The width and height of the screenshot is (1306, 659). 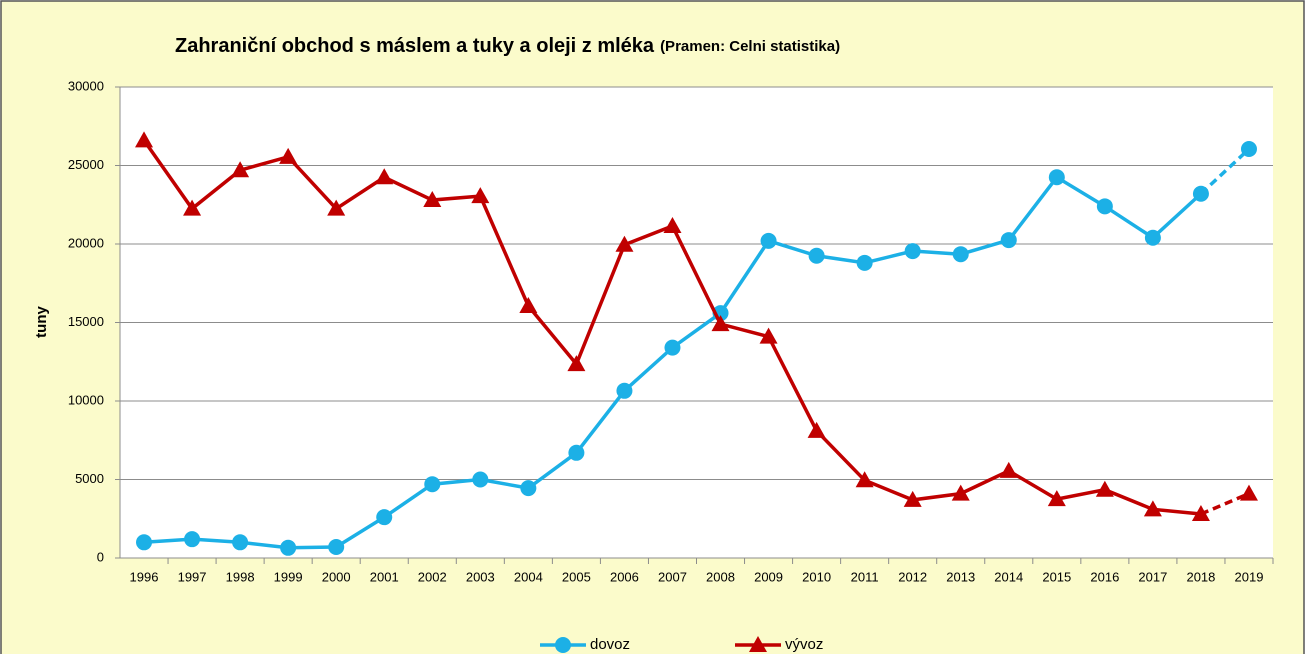 What do you see at coordinates (750, 46) in the screenshot?
I see `subtitle: (Pramen: Celni statistika)` at bounding box center [750, 46].